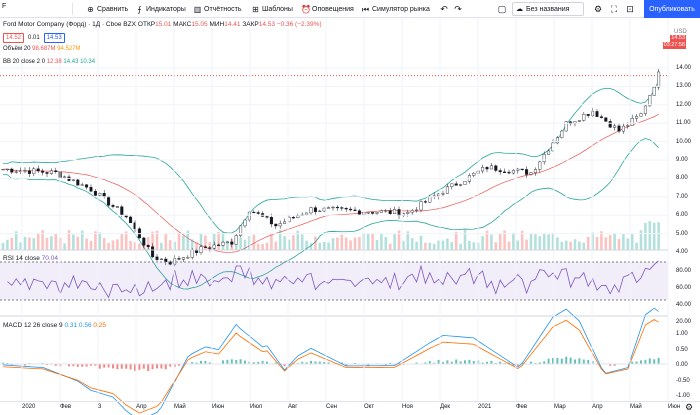 This screenshot has width=700, height=415. What do you see at coordinates (217, 9) in the screenshot?
I see `financials-button: ▥ Отчётность` at bounding box center [217, 9].